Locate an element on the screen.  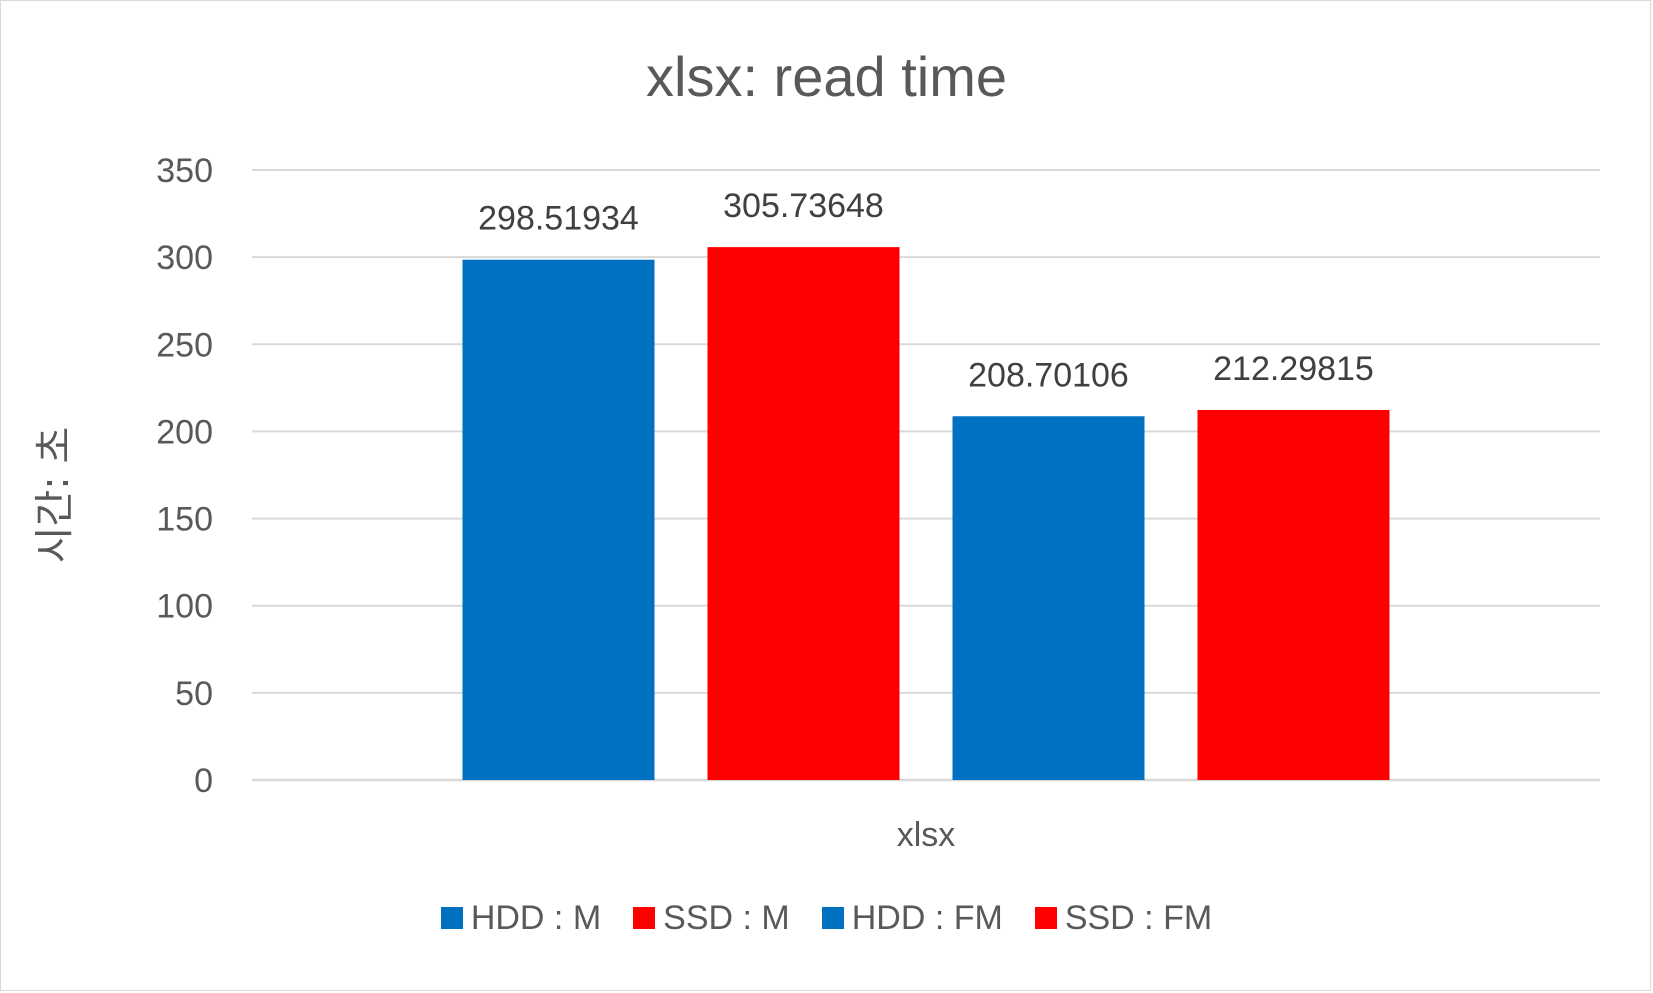
x-tick-label: xlsx is located at coordinates (926, 835).